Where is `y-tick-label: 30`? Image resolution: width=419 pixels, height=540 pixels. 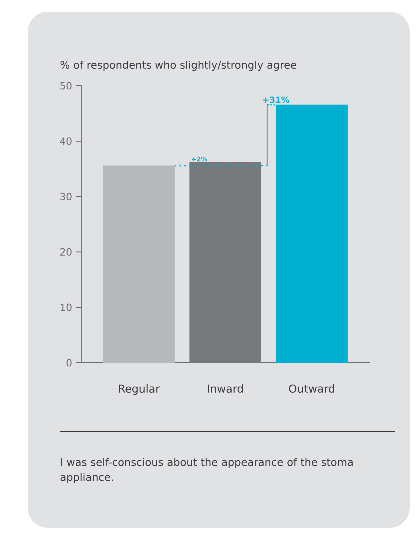
y-tick-label: 30 is located at coordinates (66, 197).